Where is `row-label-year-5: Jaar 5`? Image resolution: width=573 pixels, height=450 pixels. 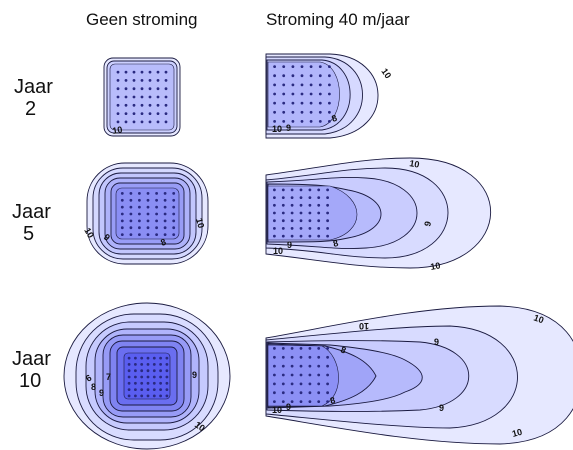 row-label-year-5: Jaar 5 is located at coordinates (31, 223).